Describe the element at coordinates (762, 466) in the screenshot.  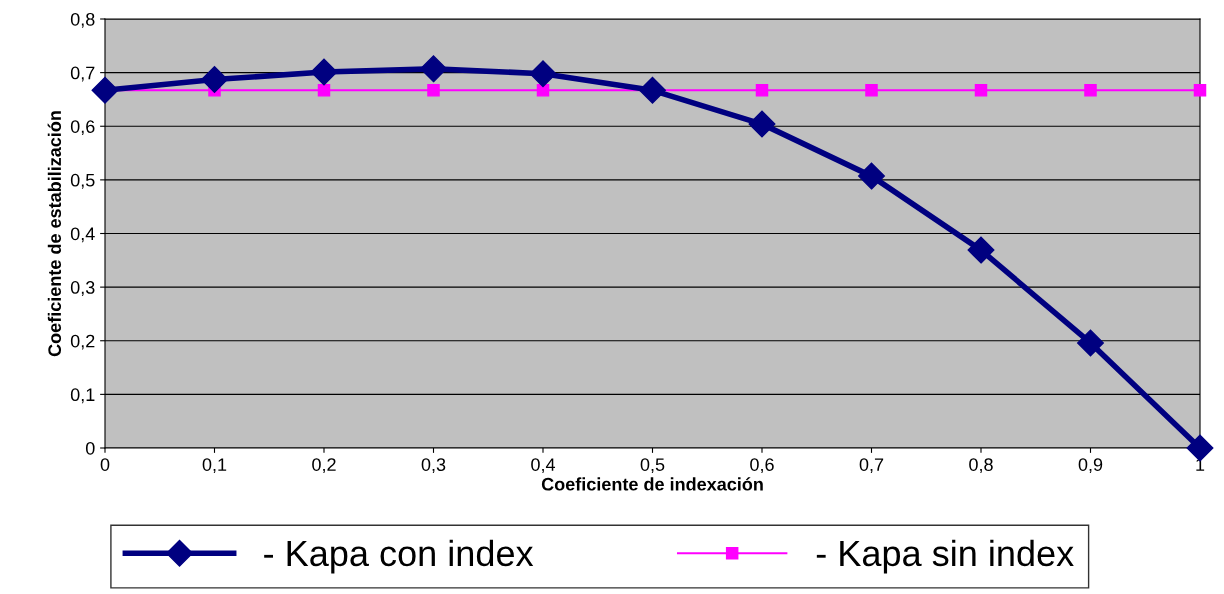
I see `x-tick-label: 0,6` at that location.